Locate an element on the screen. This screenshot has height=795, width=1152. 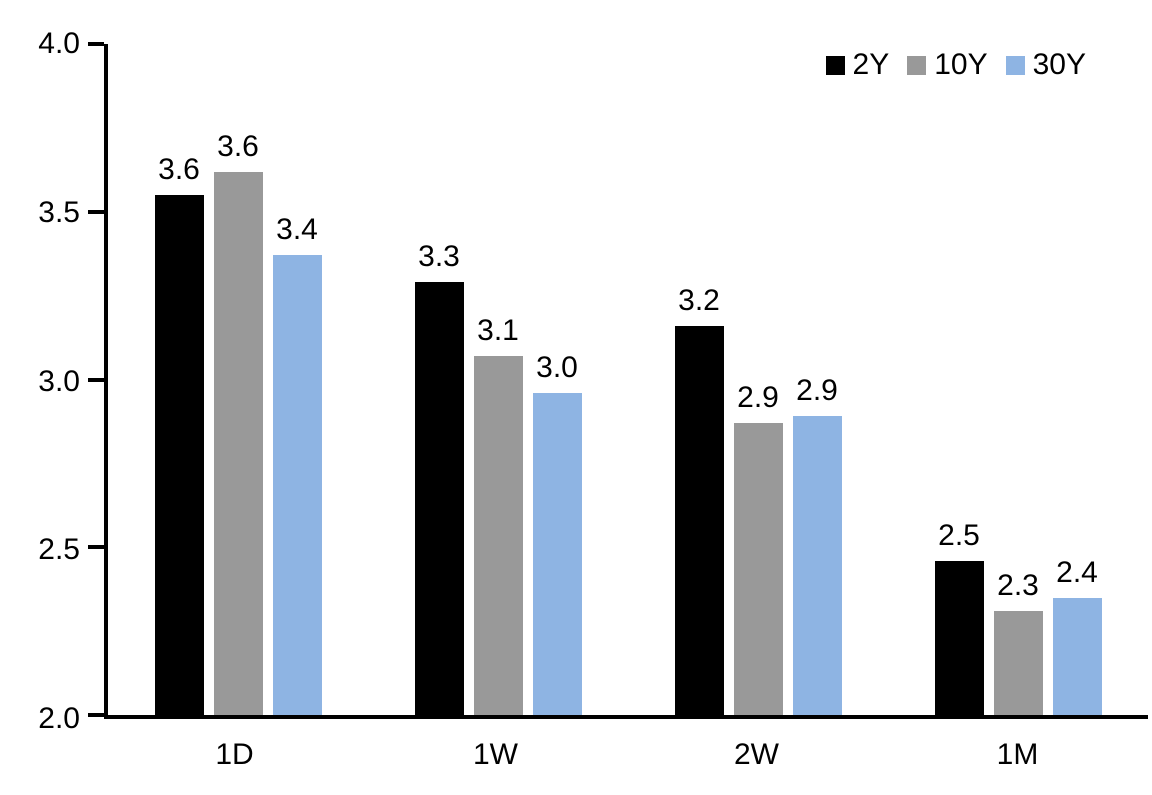
bar-value-label: 3.2 is located at coordinates (699, 300).